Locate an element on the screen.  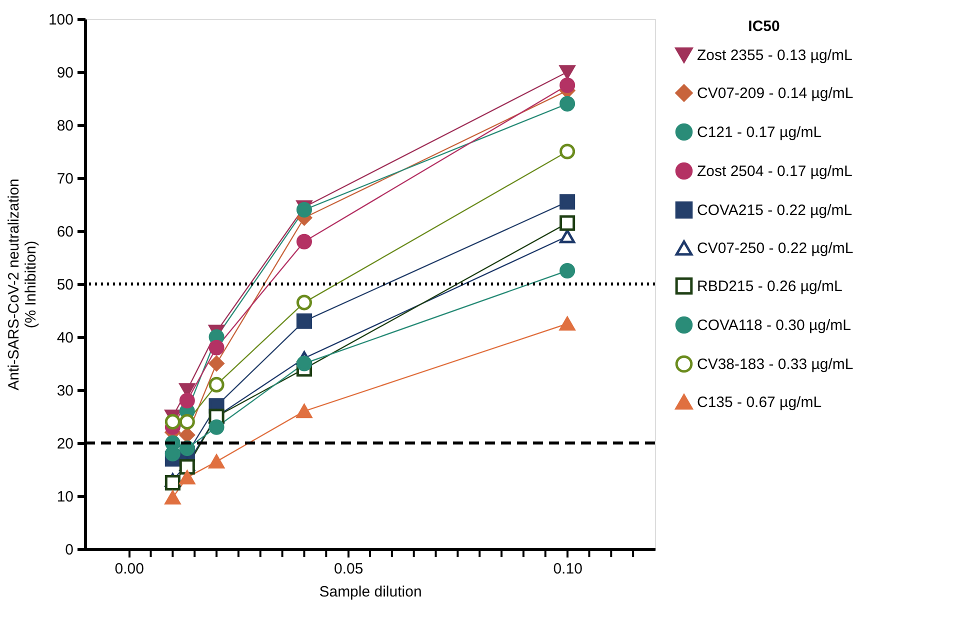
x-tick-label: 0.05 is located at coordinates (349, 569).